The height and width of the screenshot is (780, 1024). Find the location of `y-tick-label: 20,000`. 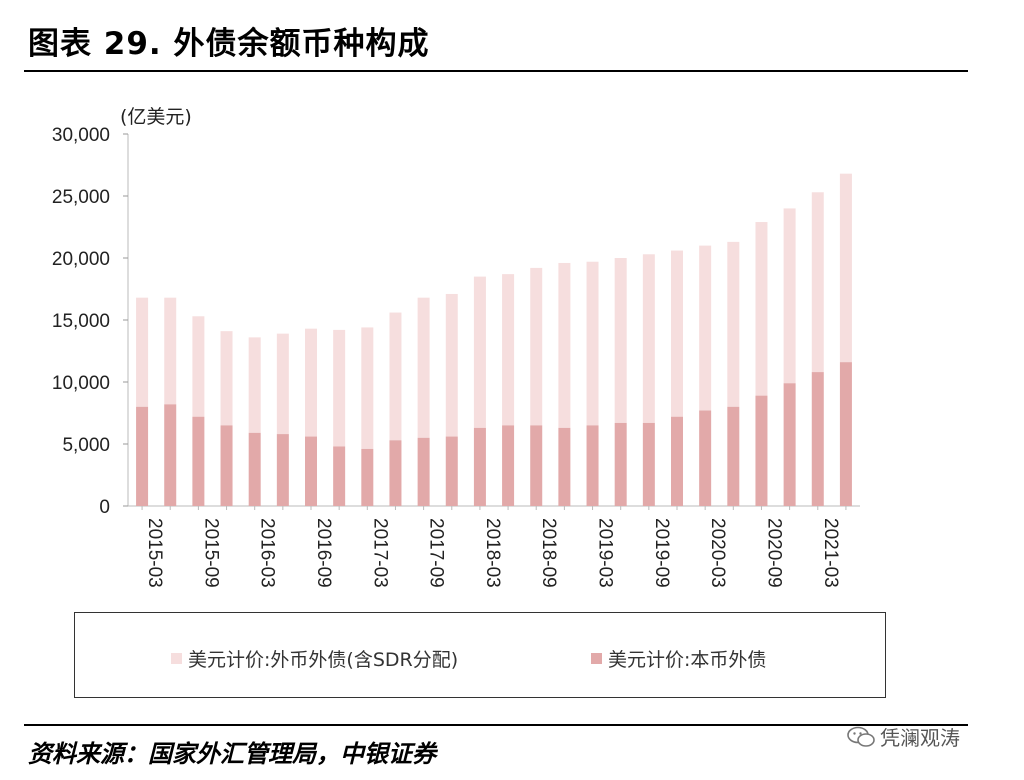

y-tick-label: 20,000 is located at coordinates (81, 259).